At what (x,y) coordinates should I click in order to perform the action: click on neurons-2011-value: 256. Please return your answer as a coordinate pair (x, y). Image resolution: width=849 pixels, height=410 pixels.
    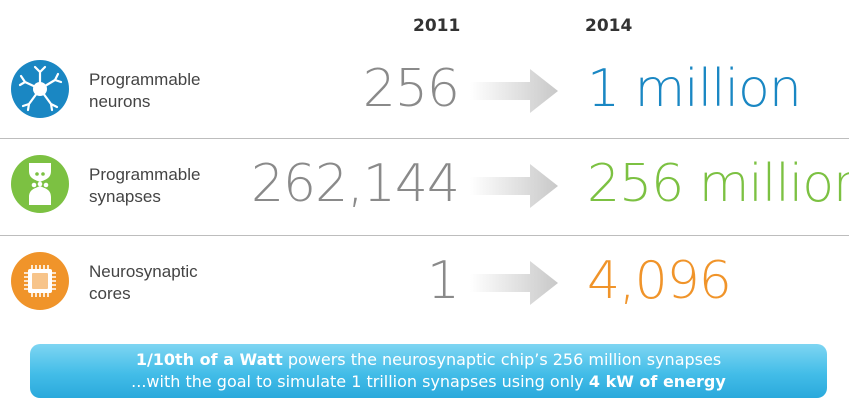
    Looking at the image, I should click on (411, 89).